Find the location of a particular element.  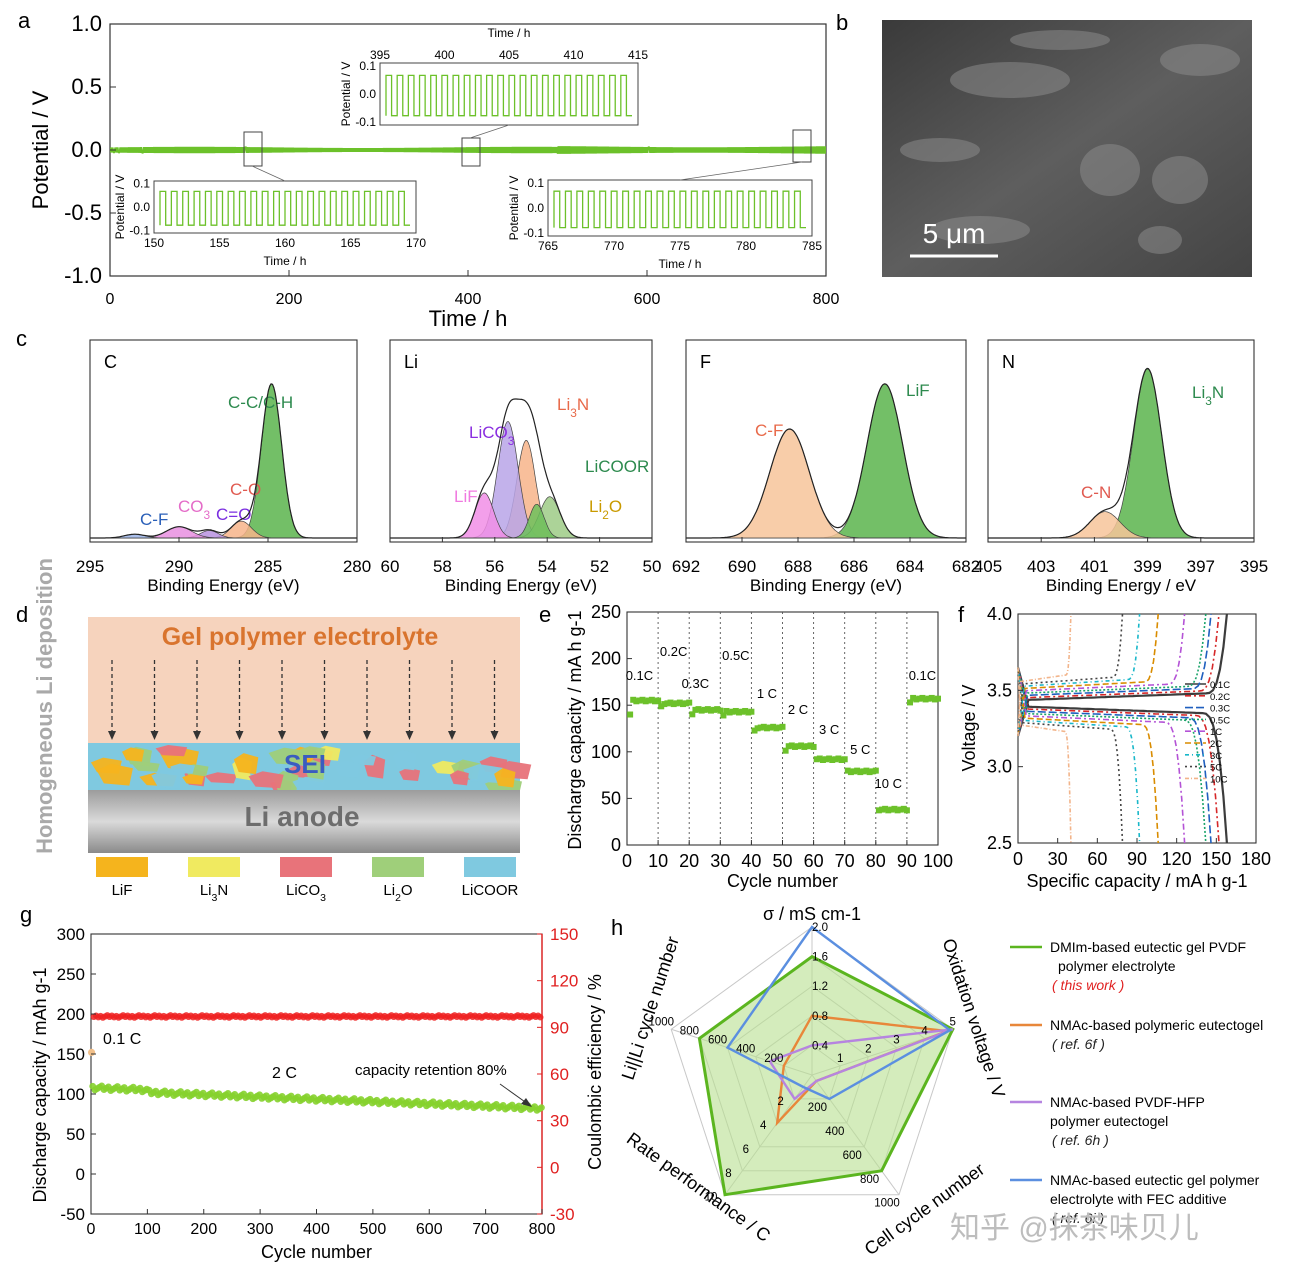

xps-peak-label: CO3 is located at coordinates (194, 509).